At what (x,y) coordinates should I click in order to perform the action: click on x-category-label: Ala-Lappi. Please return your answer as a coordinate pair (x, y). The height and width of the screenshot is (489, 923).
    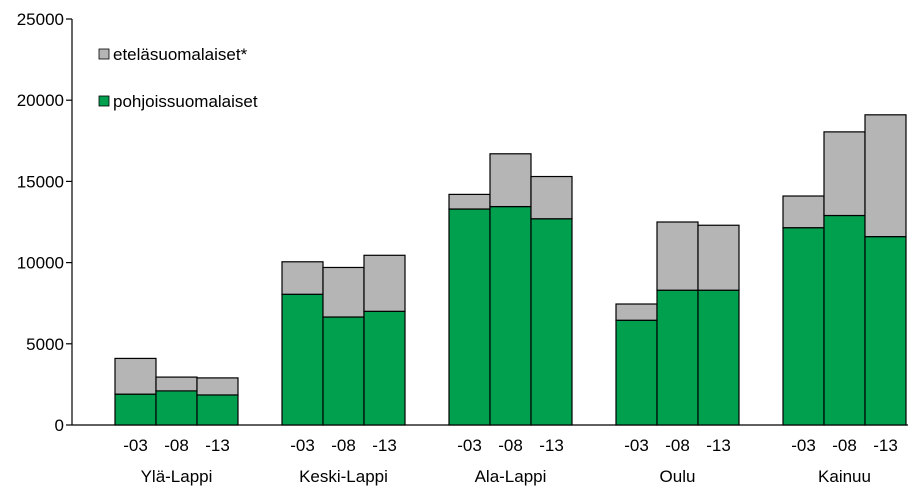
    Looking at the image, I should click on (511, 476).